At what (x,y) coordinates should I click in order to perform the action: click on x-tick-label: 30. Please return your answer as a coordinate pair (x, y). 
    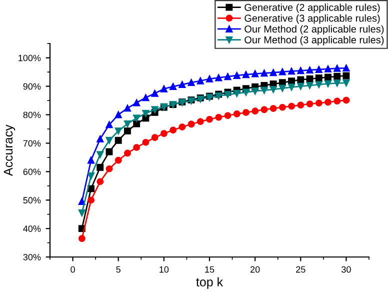
    Looking at the image, I should click on (346, 269).